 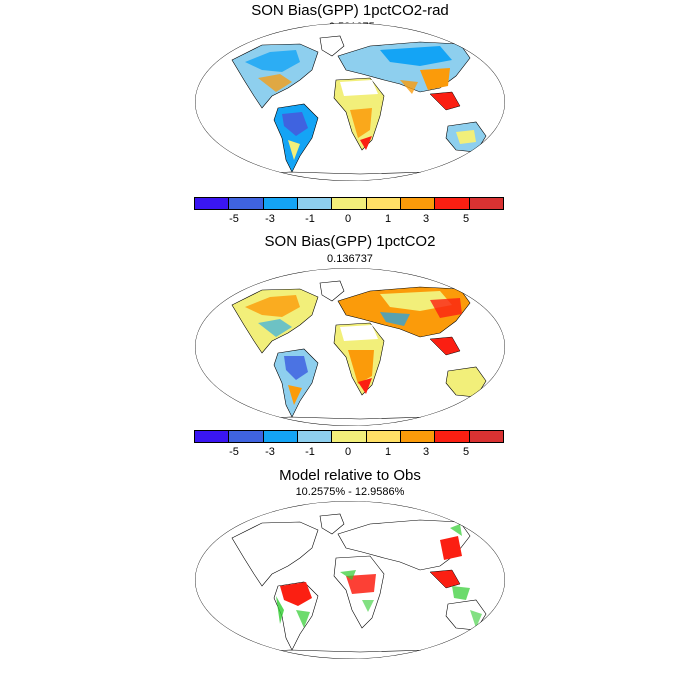 I want to click on colorbar1-ticks: -5 -3 -1 0 1 3 5, so click(x=349, y=220).